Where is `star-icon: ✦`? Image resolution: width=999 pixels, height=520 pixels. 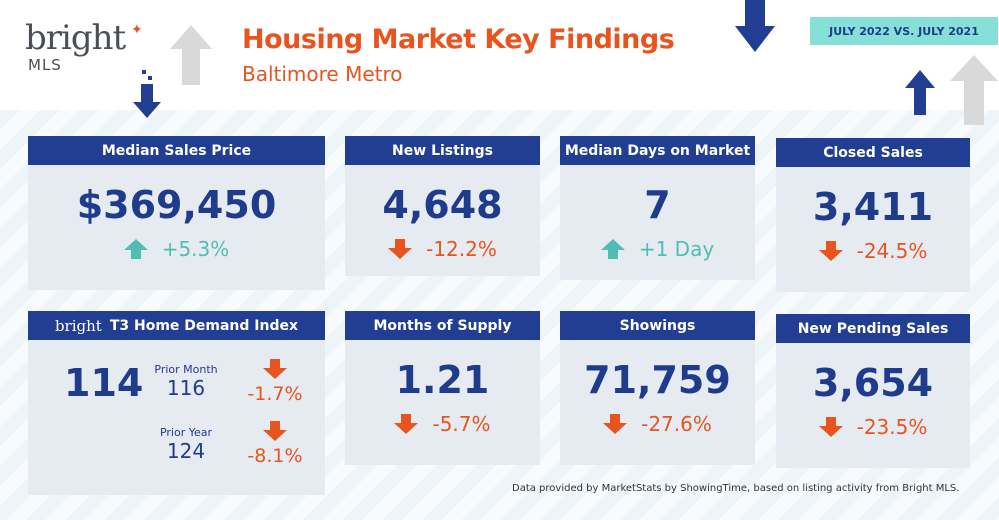
star-icon: ✦ is located at coordinates (137, 30).